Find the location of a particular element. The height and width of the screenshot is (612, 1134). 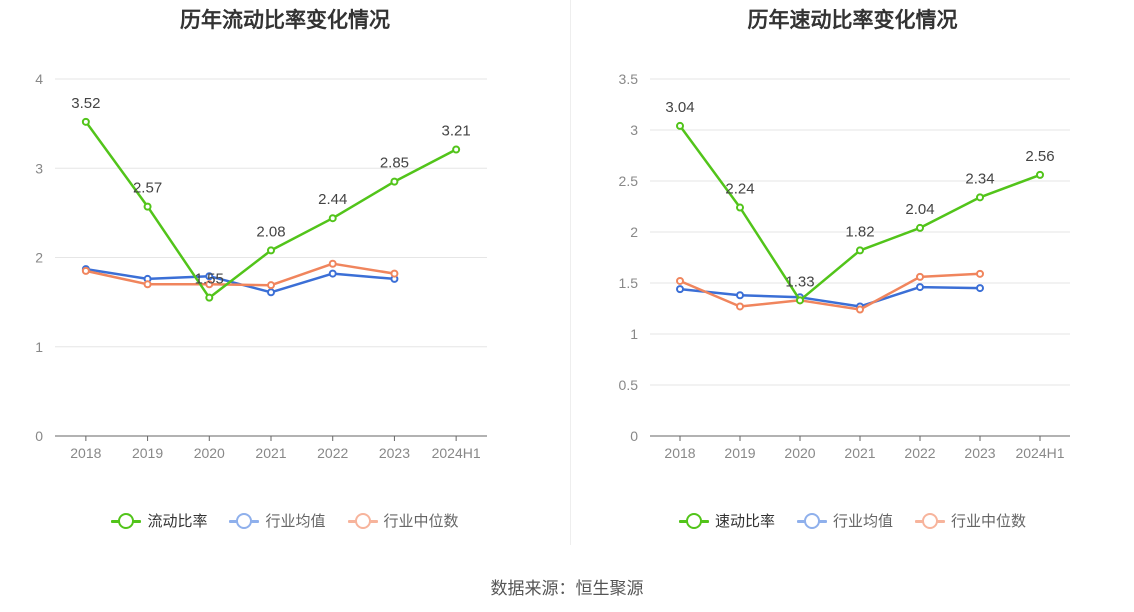

legend-label: 速动比率 is located at coordinates (744, 521).